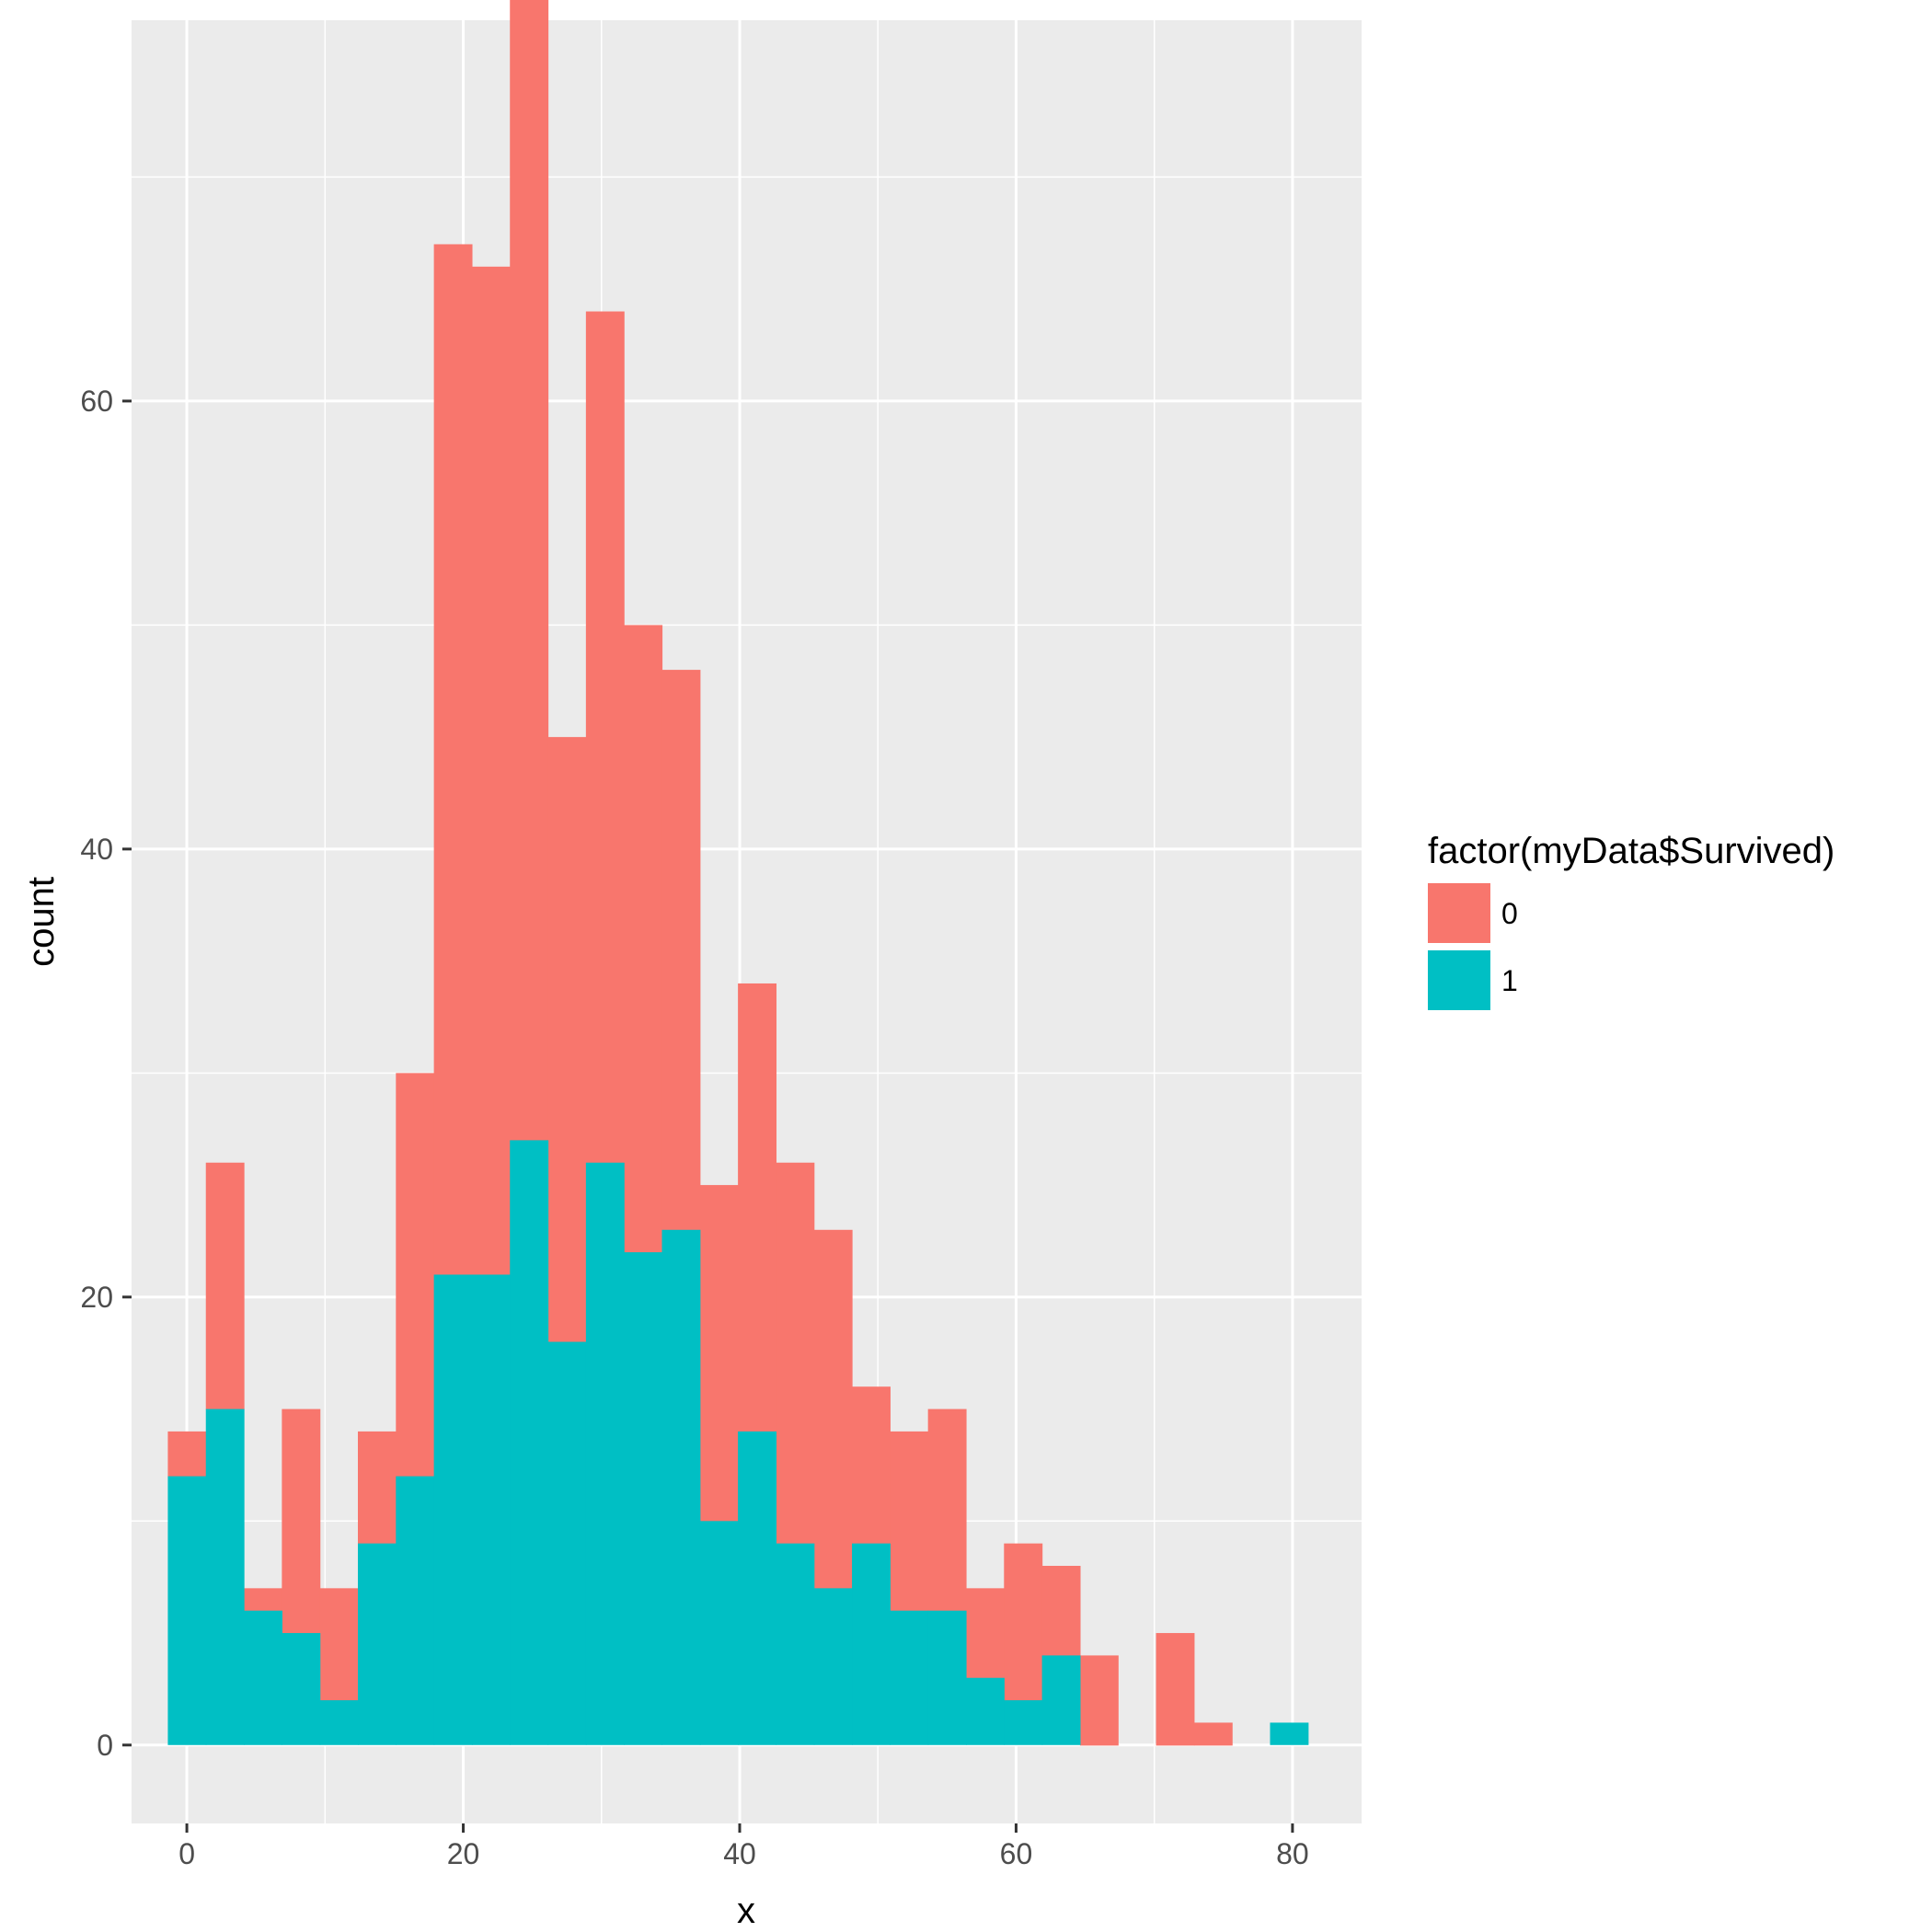 The image size is (1932, 1932). I want to click on y-tick-label: 0, so click(105, 1745).